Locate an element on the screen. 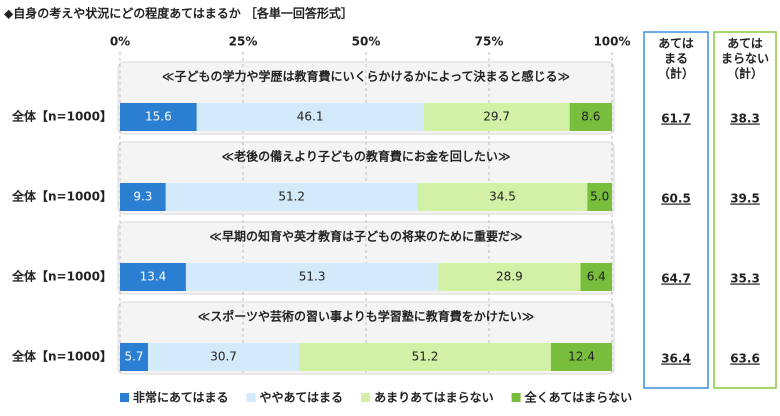 The image size is (780, 416). summary-value: 63.6 is located at coordinates (745, 359).